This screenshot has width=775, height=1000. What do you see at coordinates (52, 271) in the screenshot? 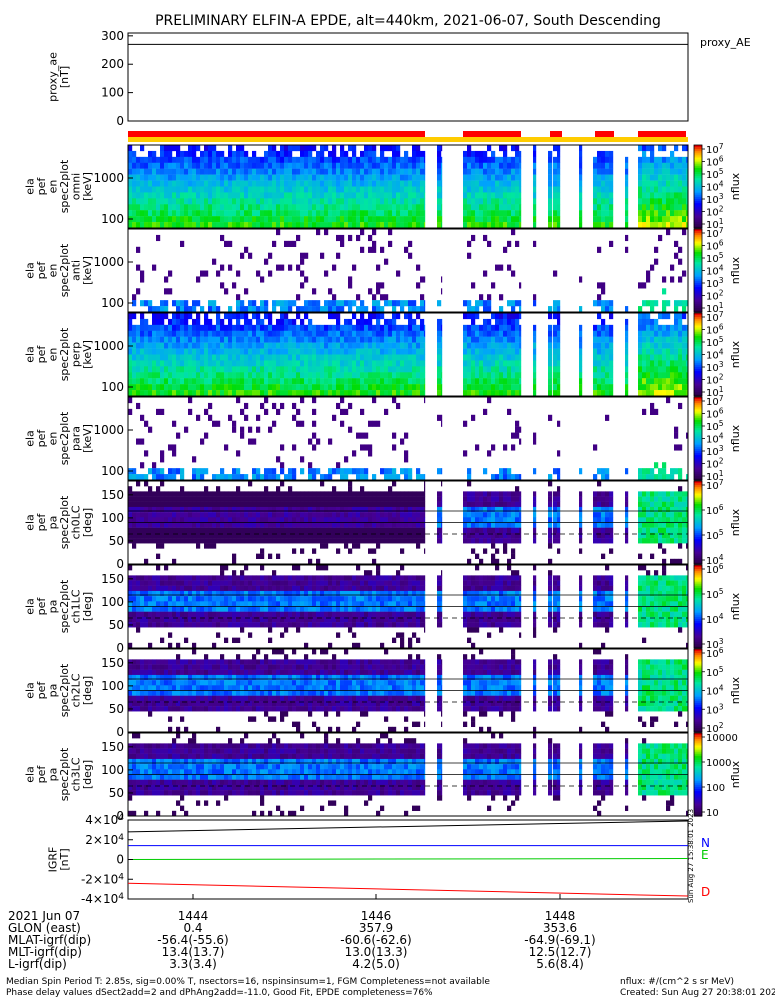
I see `y-label-line: en` at bounding box center [52, 271].